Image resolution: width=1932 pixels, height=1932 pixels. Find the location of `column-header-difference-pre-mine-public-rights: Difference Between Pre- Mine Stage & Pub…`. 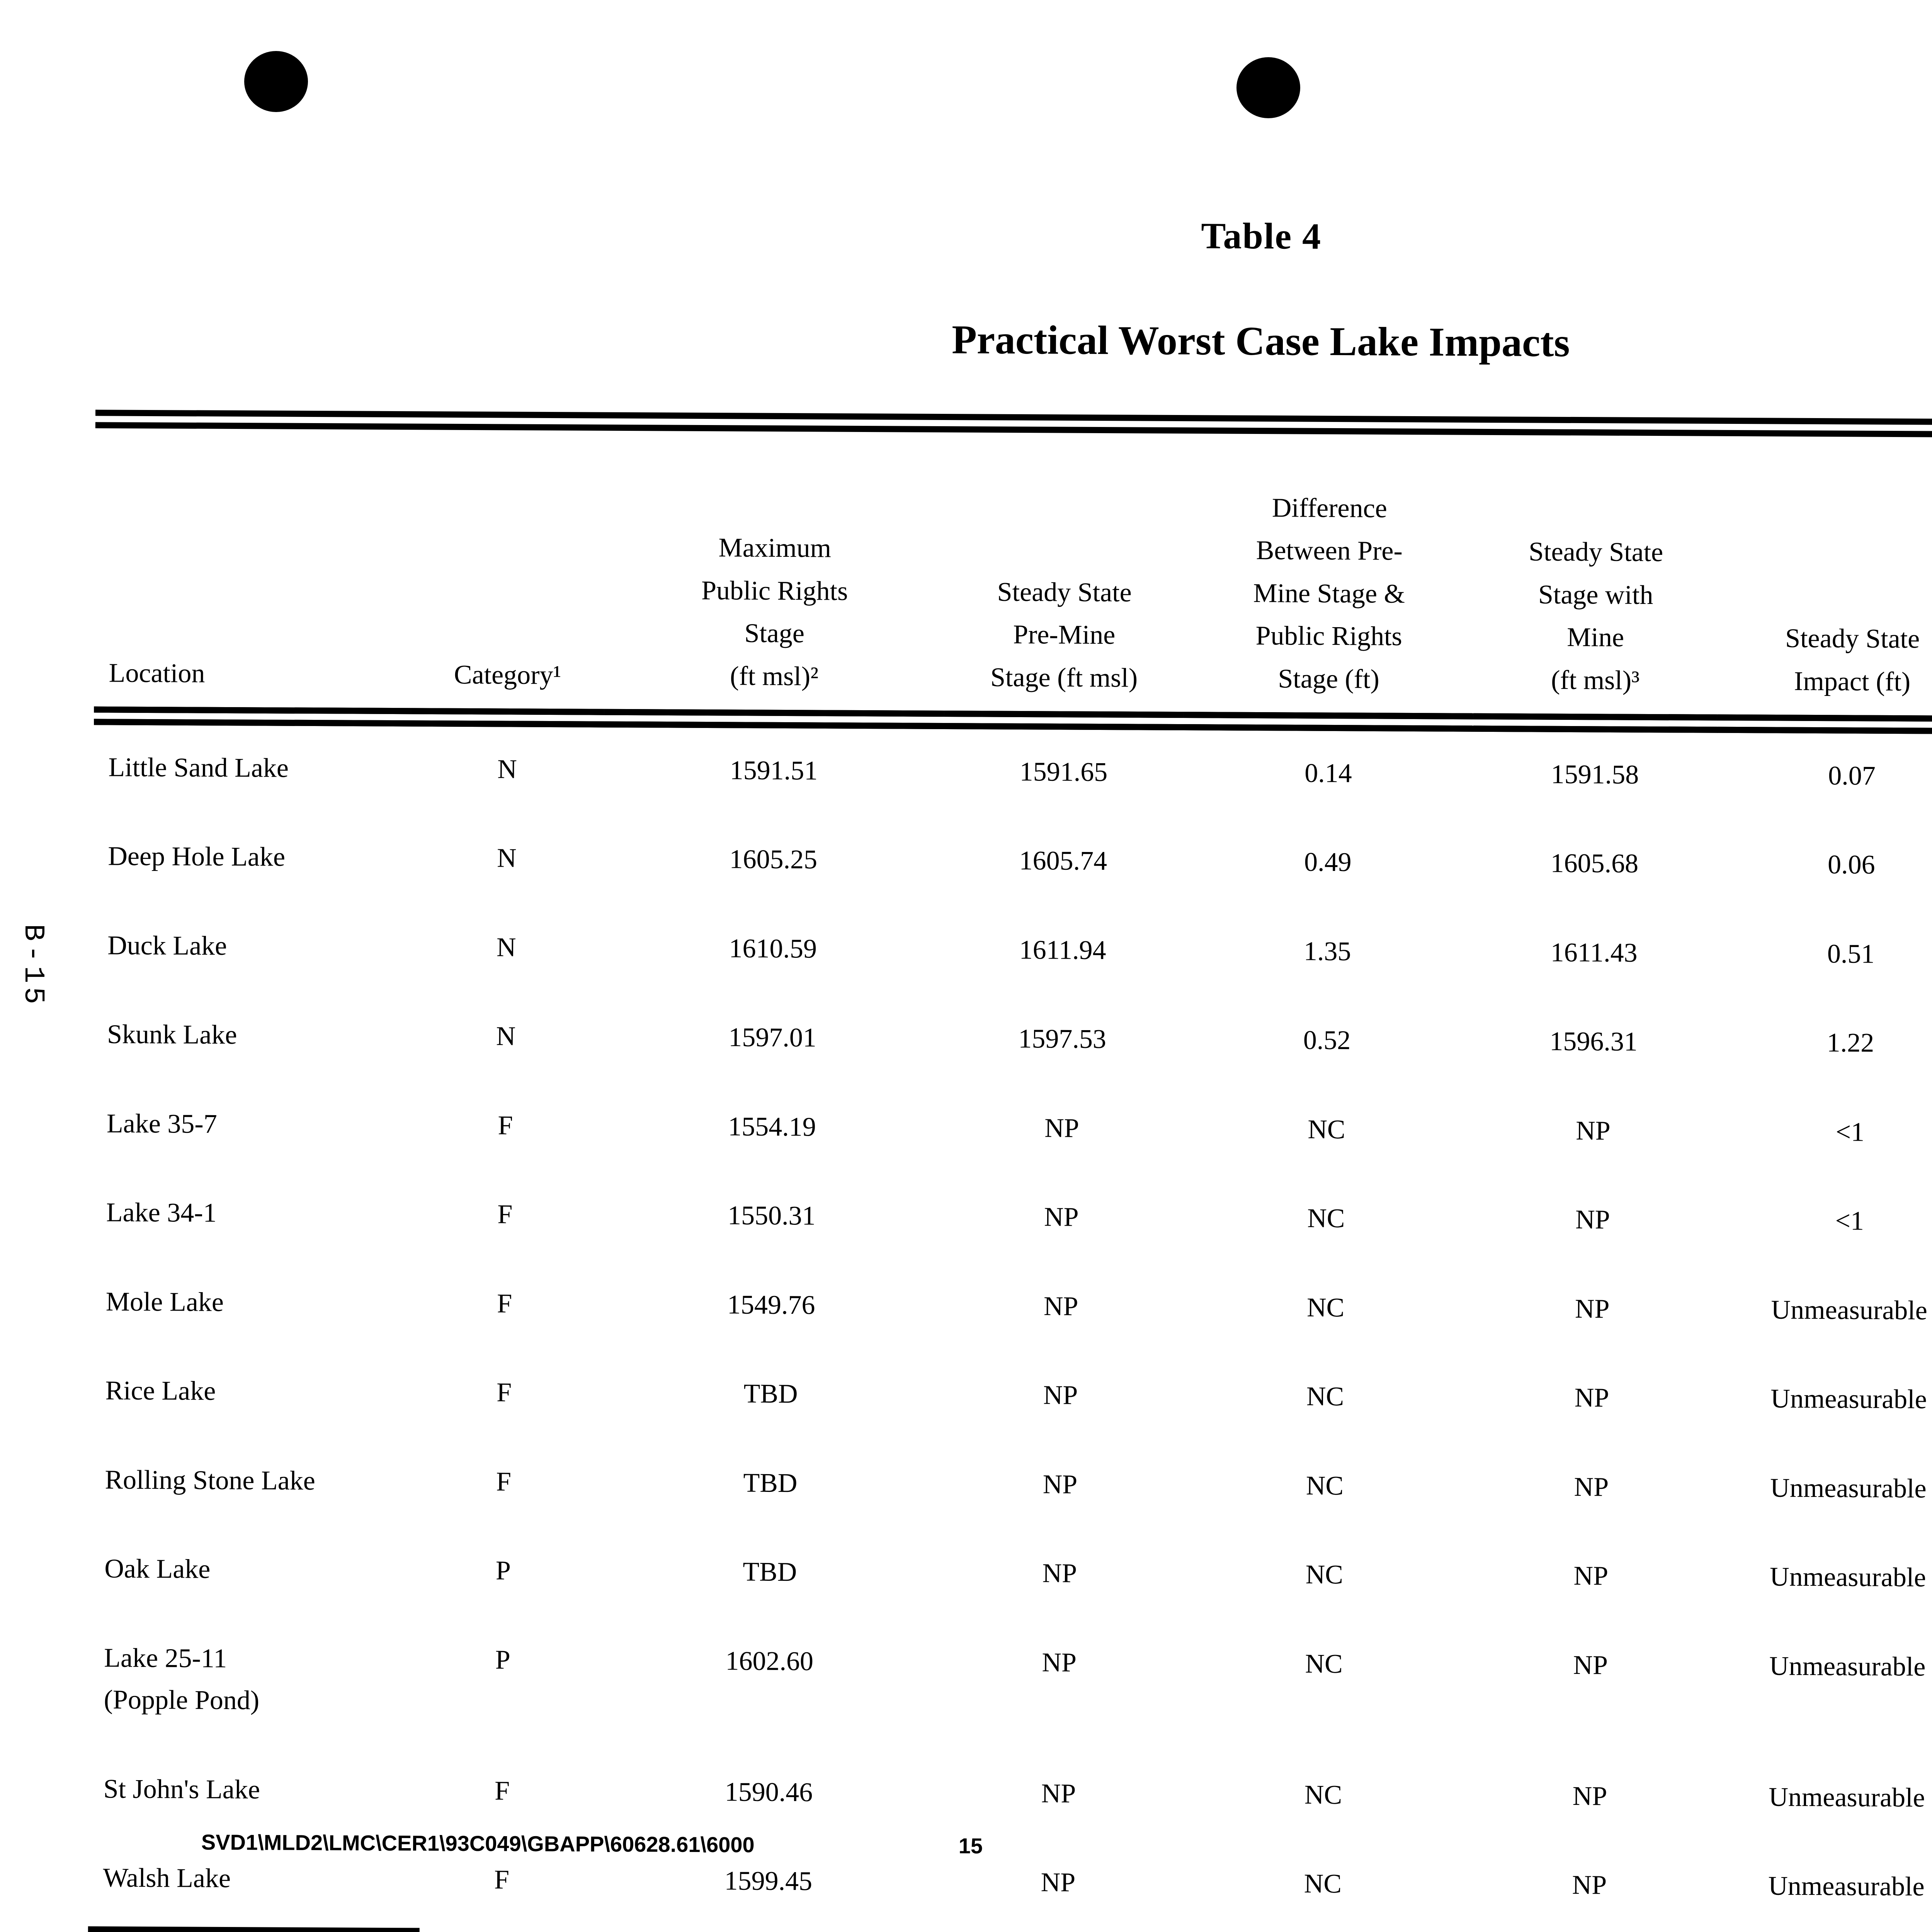

column-header-difference-pre-mine-public-rights: Difference Between Pre- Mine Stage & Pub… is located at coordinates (1329, 579).